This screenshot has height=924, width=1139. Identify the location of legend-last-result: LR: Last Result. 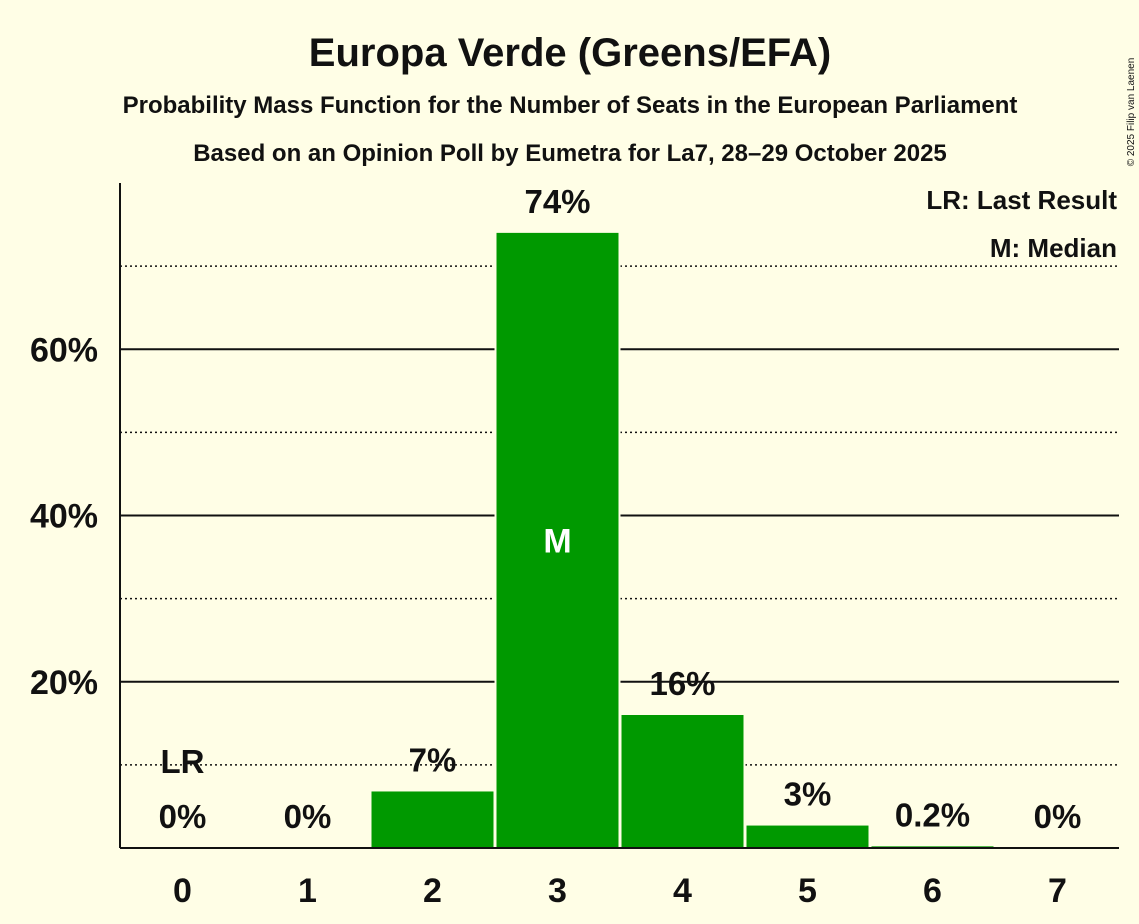
(1021, 200).